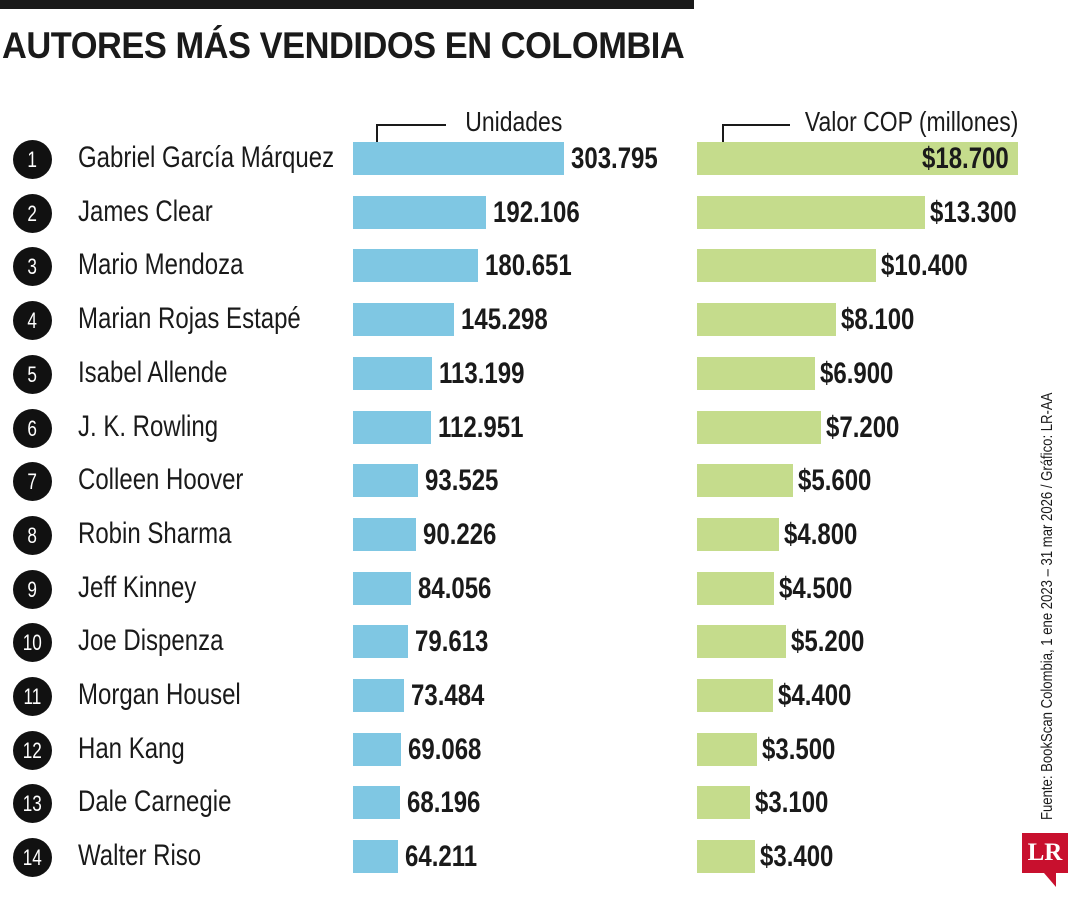 The height and width of the screenshot is (900, 1080). I want to click on units-value-label: 113.199, so click(482, 373).